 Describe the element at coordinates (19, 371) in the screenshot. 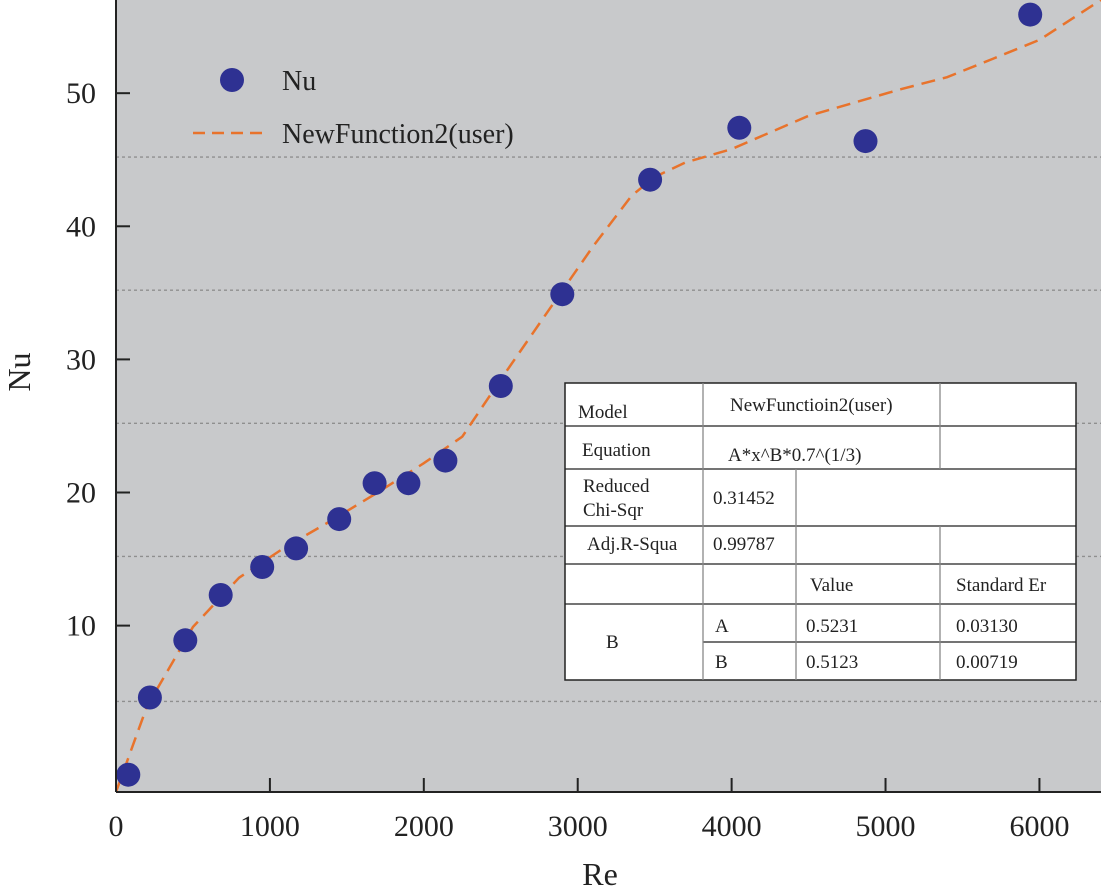

I see `y-axis-title: Nu` at that location.